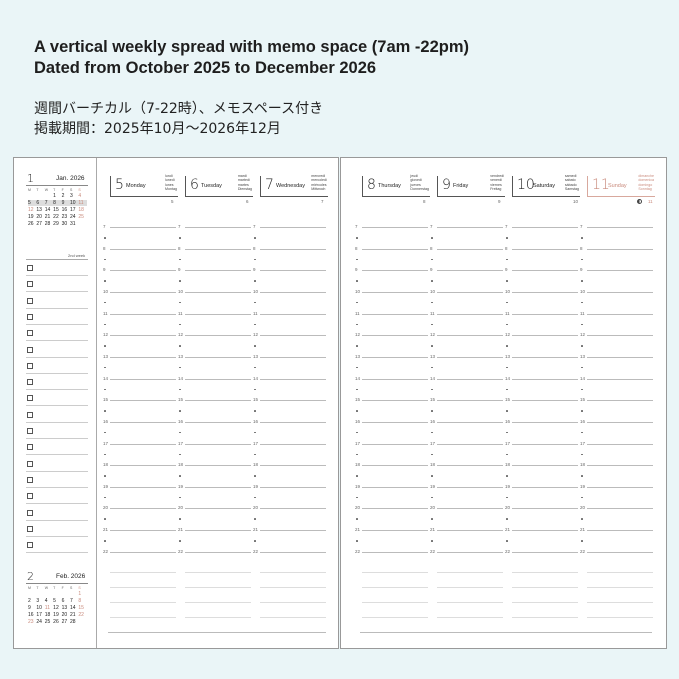 This screenshot has width=679, height=679. I want to click on calendar-date: 7, so click(71, 601).